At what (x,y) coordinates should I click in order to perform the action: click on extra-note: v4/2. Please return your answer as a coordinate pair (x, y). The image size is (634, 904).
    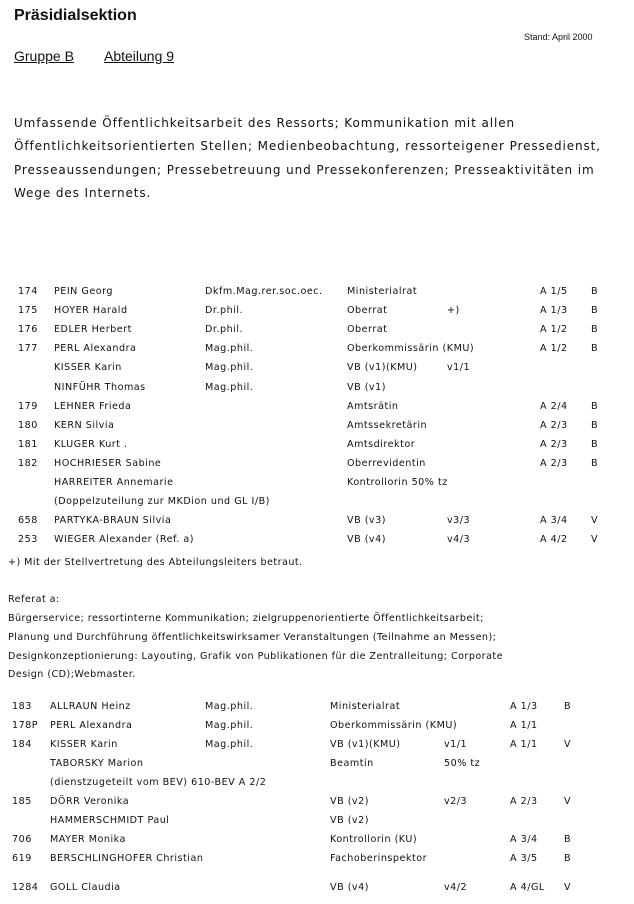
    Looking at the image, I should click on (456, 887).